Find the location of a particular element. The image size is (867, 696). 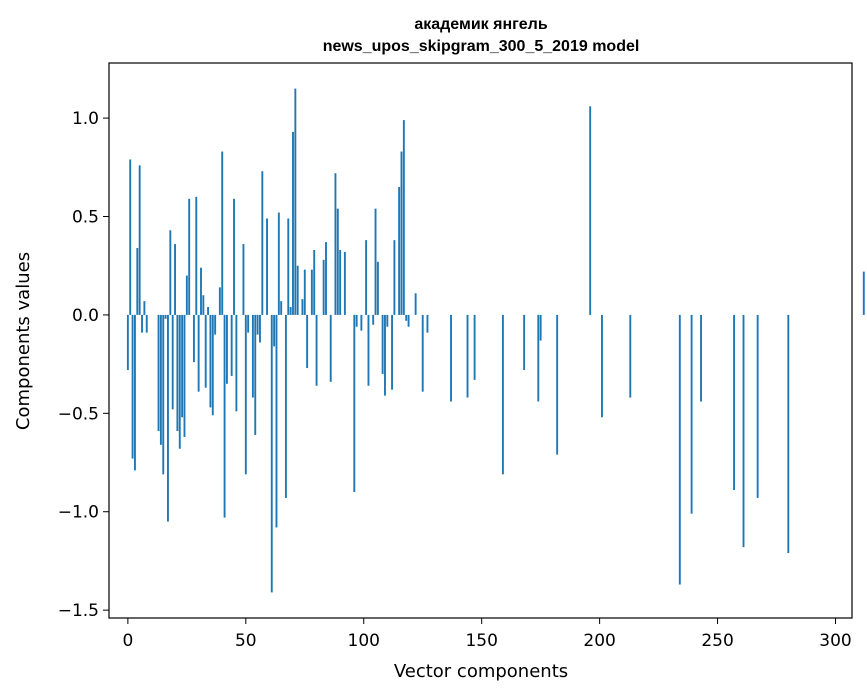

y-tick-label: 0.5 is located at coordinates (85, 218).